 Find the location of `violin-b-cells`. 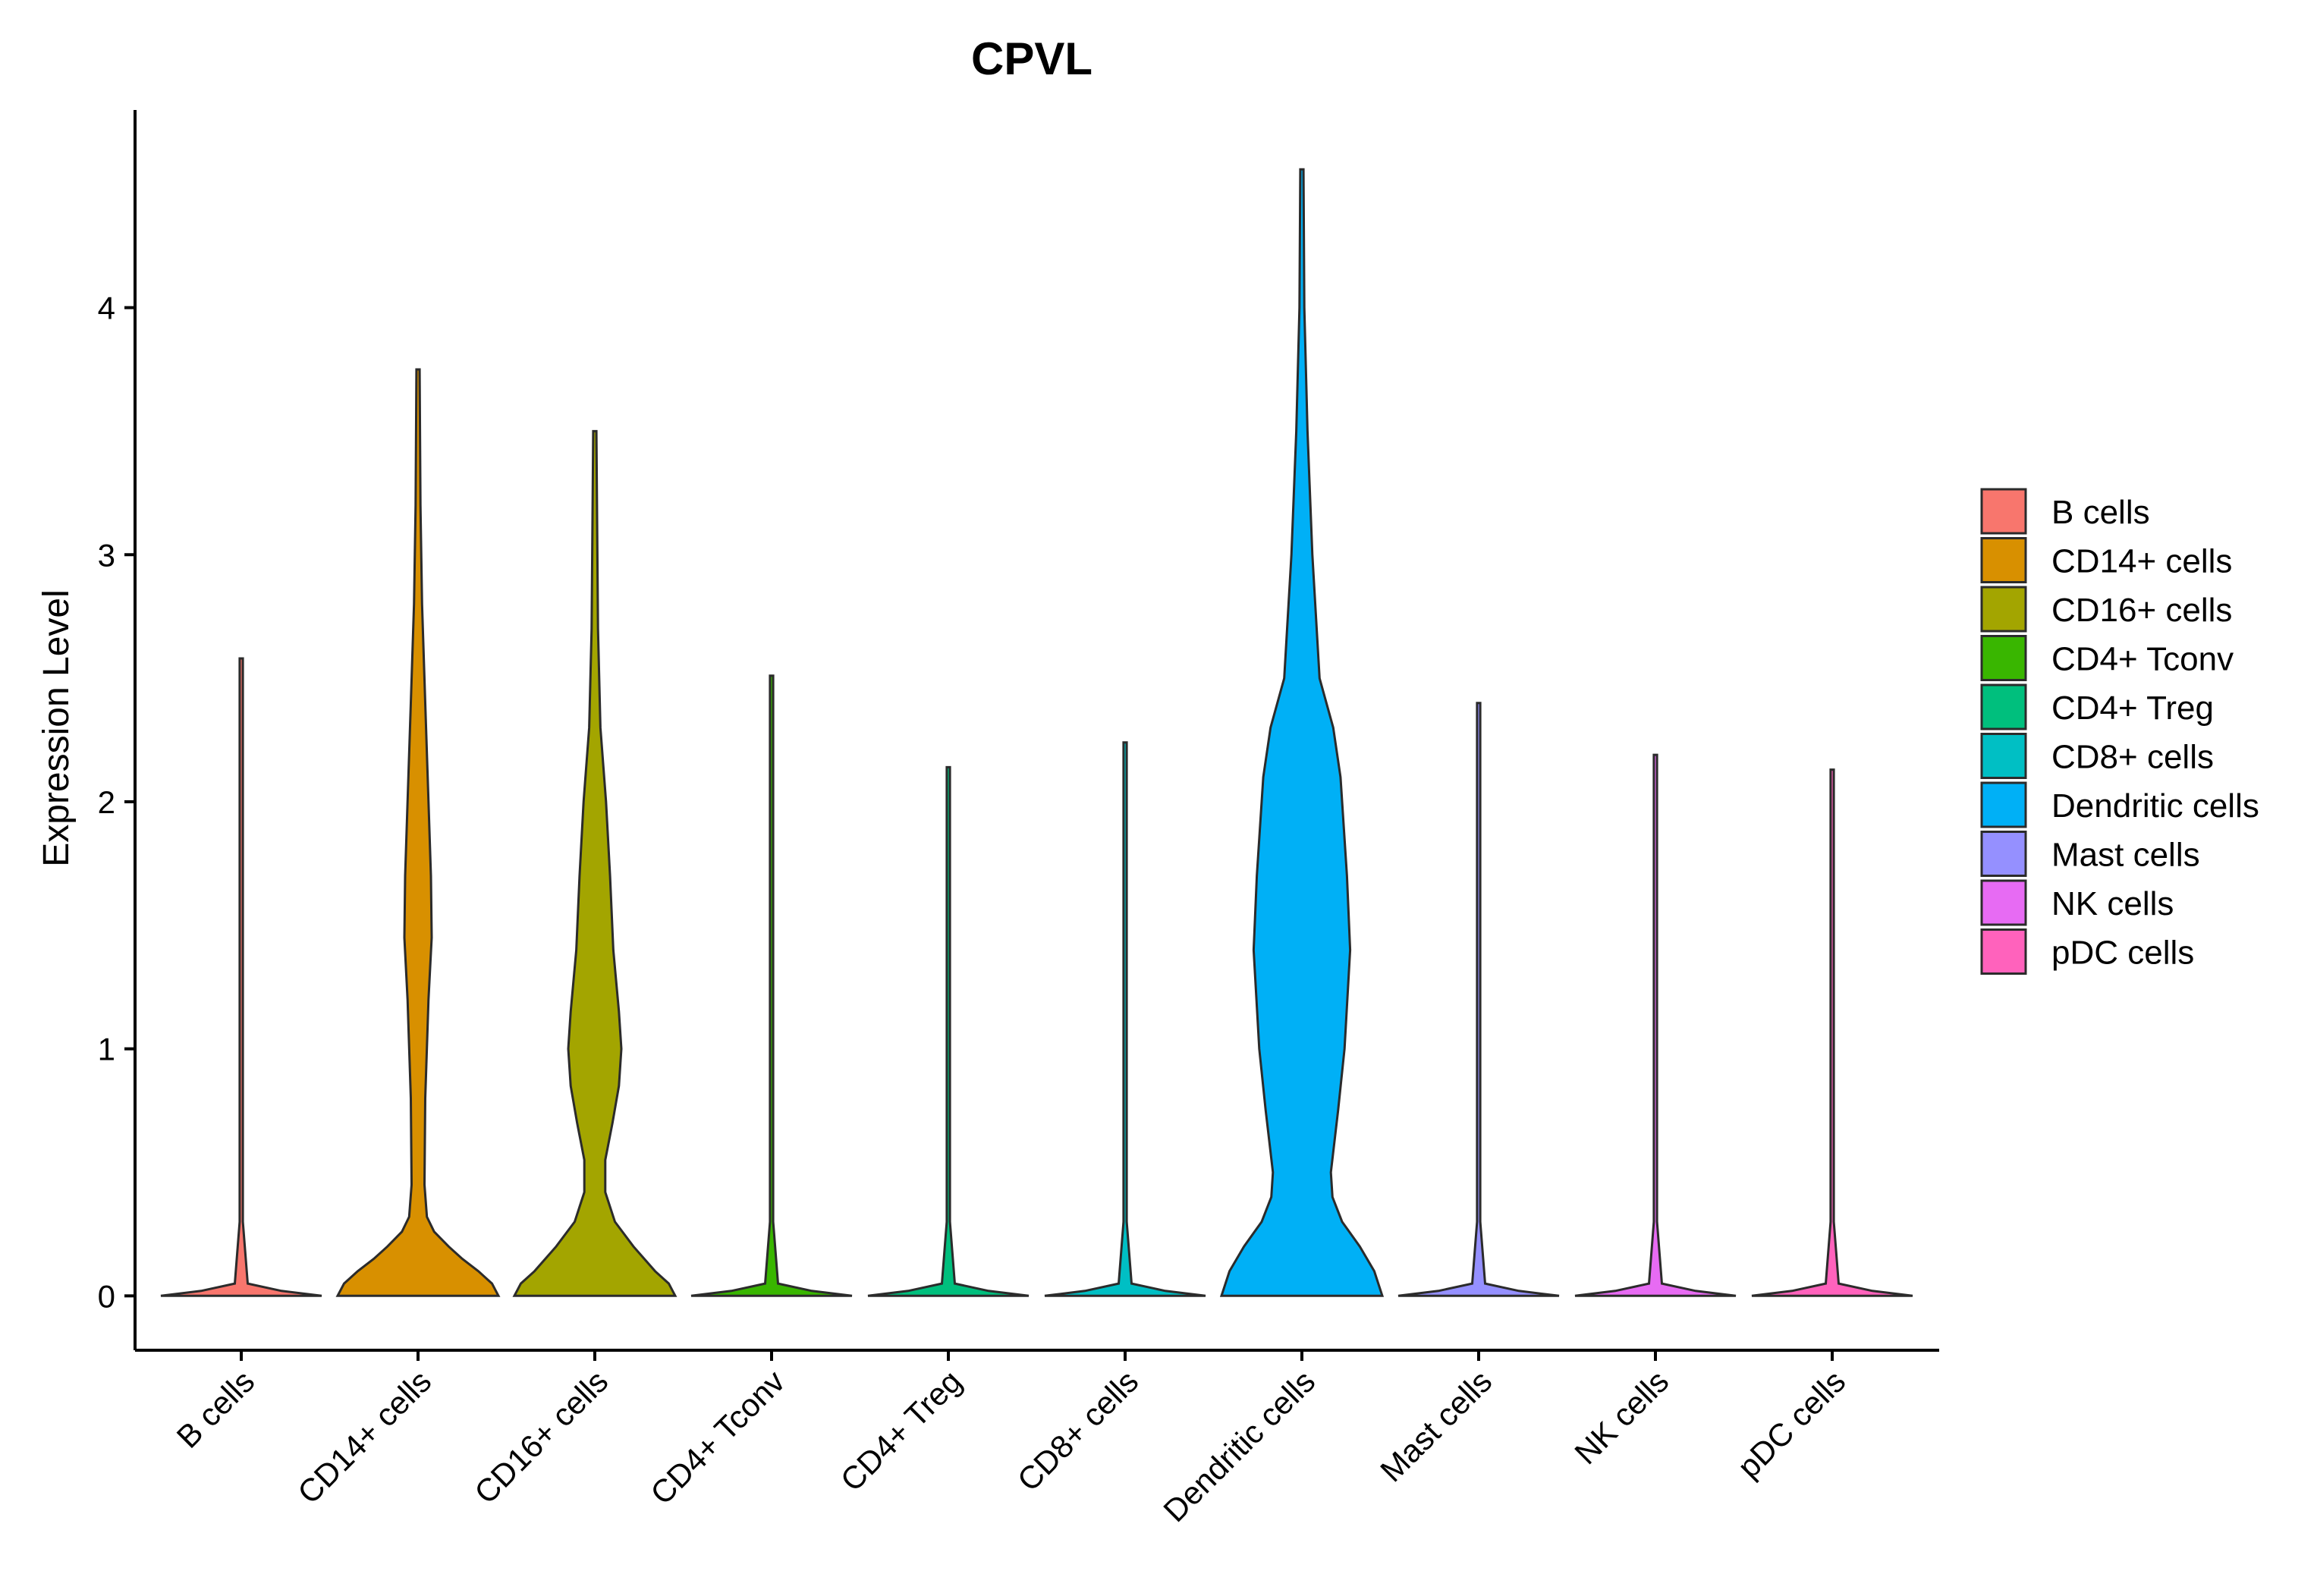

violin-b-cells is located at coordinates (241, 977).